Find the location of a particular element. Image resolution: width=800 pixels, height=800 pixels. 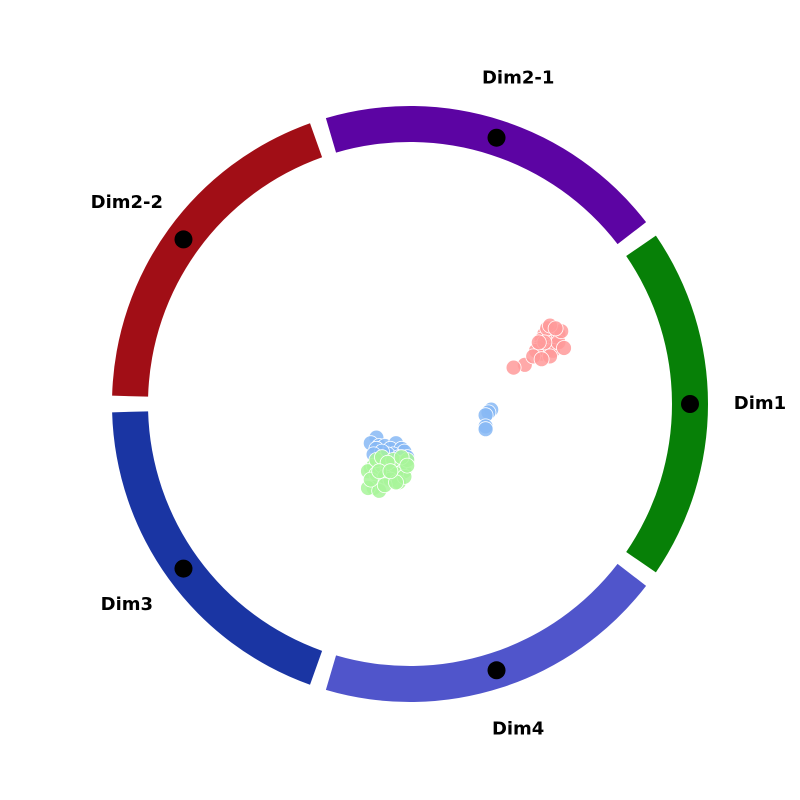

arc-dim4 is located at coordinates (486, 632).